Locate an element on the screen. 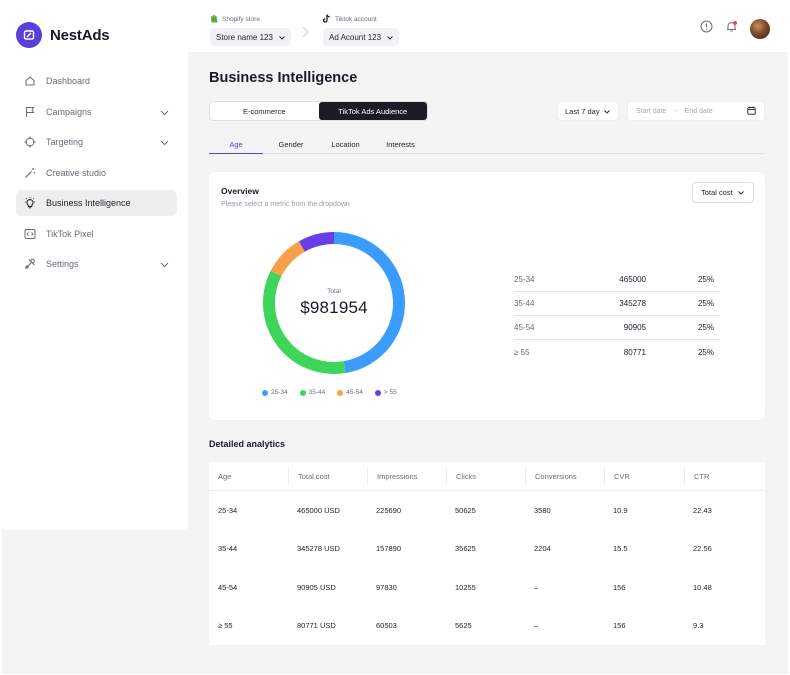 The image size is (790, 675). metric-dropdown: Total cost is located at coordinates (723, 192).